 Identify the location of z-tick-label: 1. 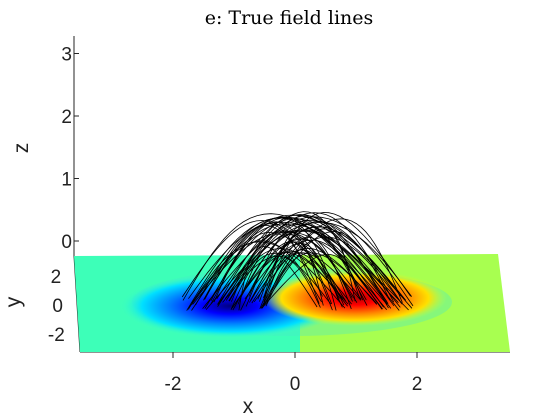
(66, 180).